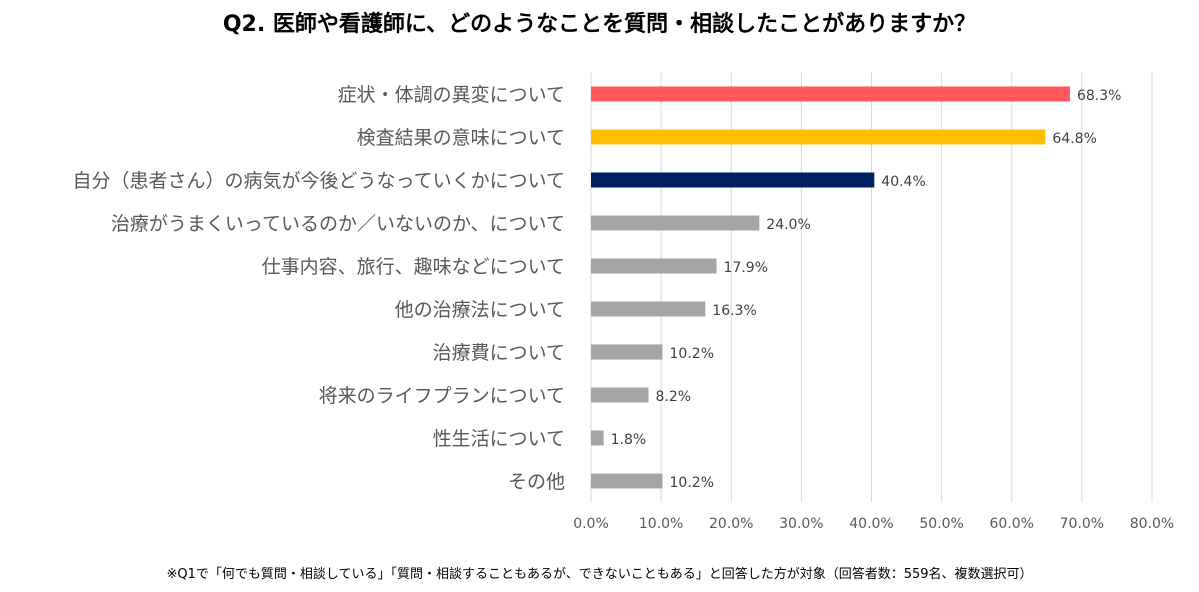  Describe the element at coordinates (661, 524) in the screenshot. I see `x-tick-label: 10.0%` at that location.